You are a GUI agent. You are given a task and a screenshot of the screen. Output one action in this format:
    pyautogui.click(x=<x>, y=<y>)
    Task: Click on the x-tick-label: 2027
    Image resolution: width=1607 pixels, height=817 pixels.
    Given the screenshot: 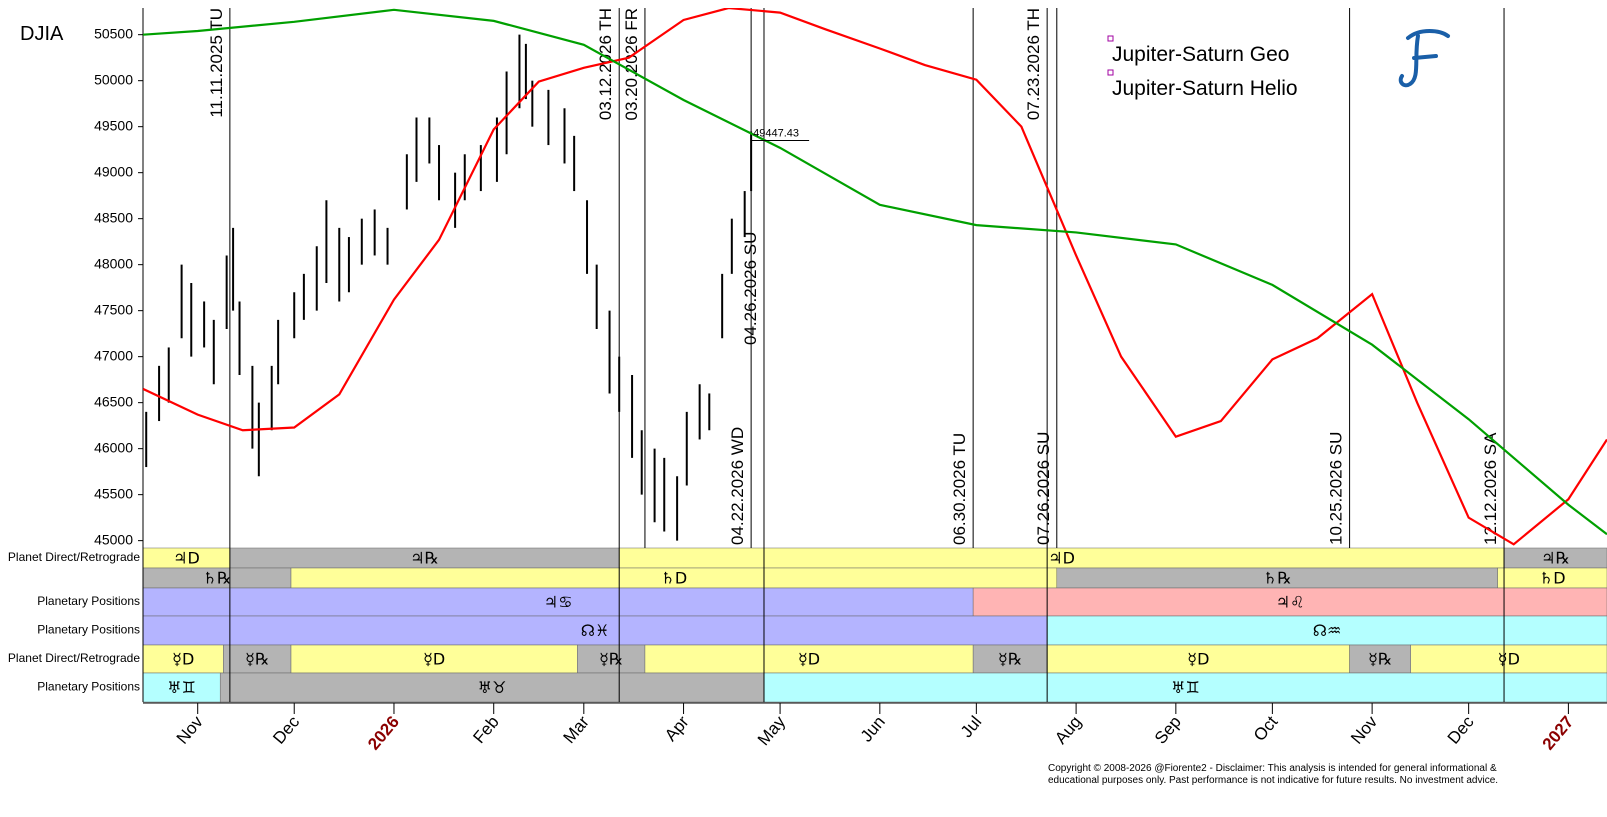 What is the action you would take?
    pyautogui.click(x=1558, y=732)
    